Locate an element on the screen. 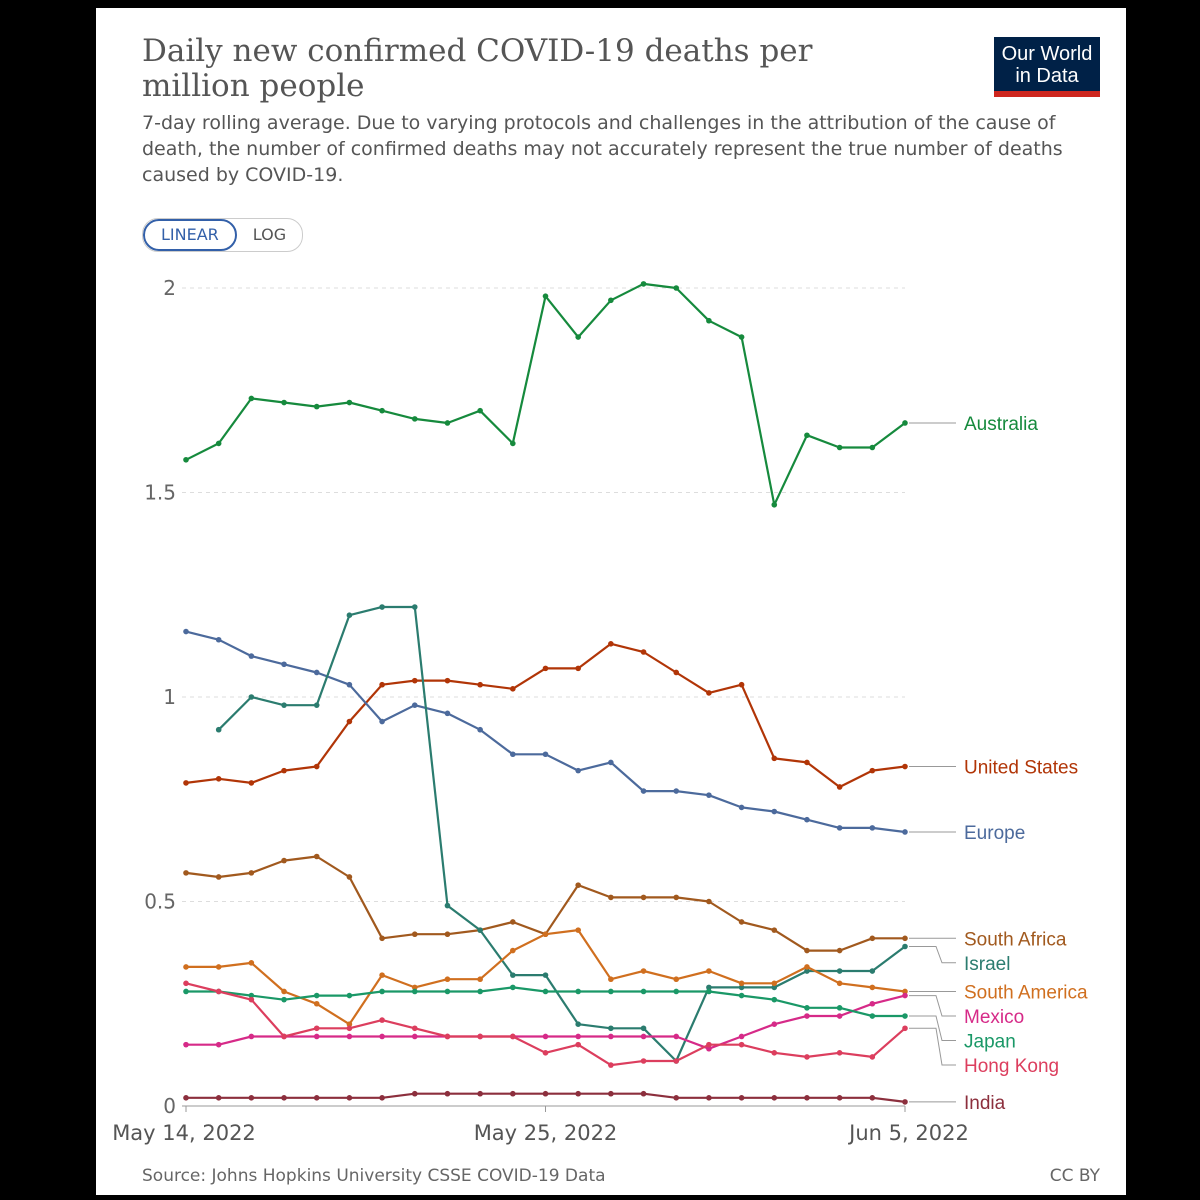 The image size is (1200, 1200). series-line-europe is located at coordinates (545, 732).